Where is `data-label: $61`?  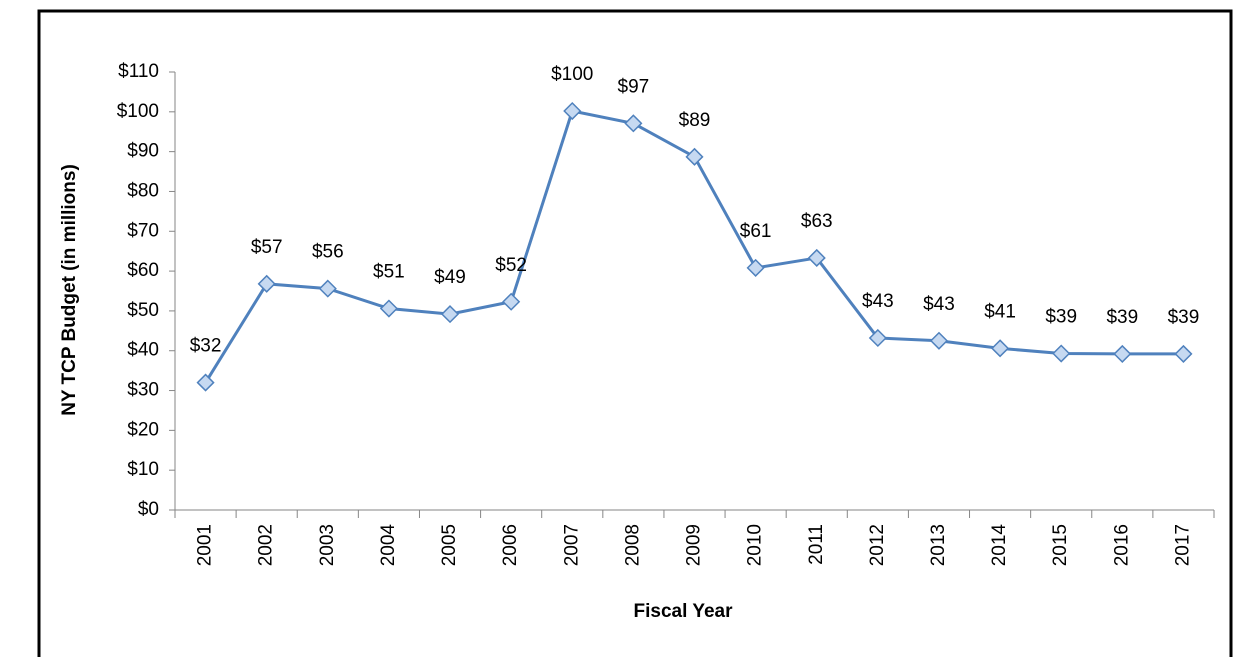
data-label: $61 is located at coordinates (756, 231).